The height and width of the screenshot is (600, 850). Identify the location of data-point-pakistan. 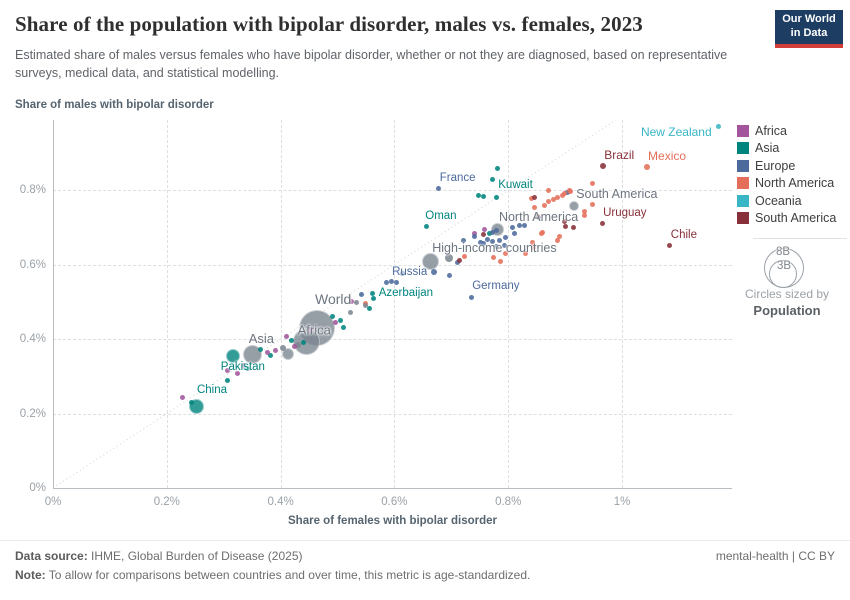
(232, 355).